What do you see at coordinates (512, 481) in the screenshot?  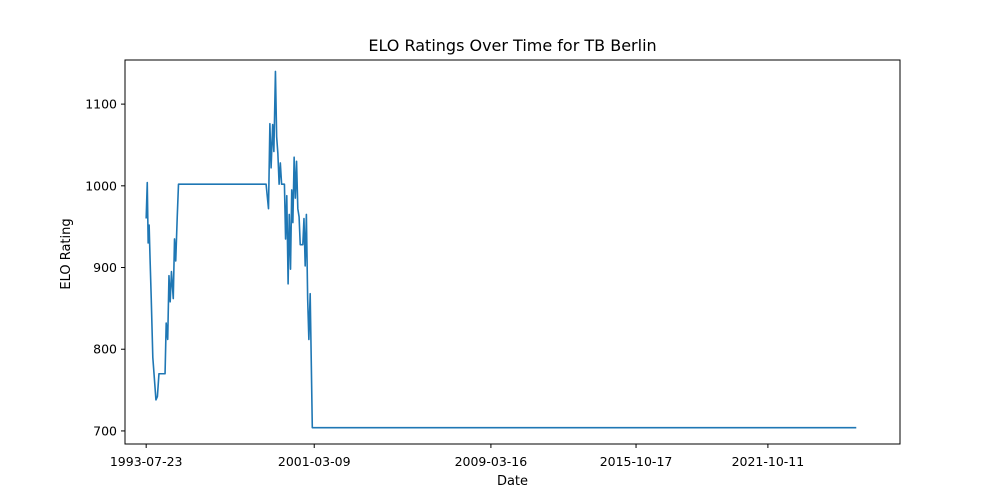 I see `x-axis-label: Date` at bounding box center [512, 481].